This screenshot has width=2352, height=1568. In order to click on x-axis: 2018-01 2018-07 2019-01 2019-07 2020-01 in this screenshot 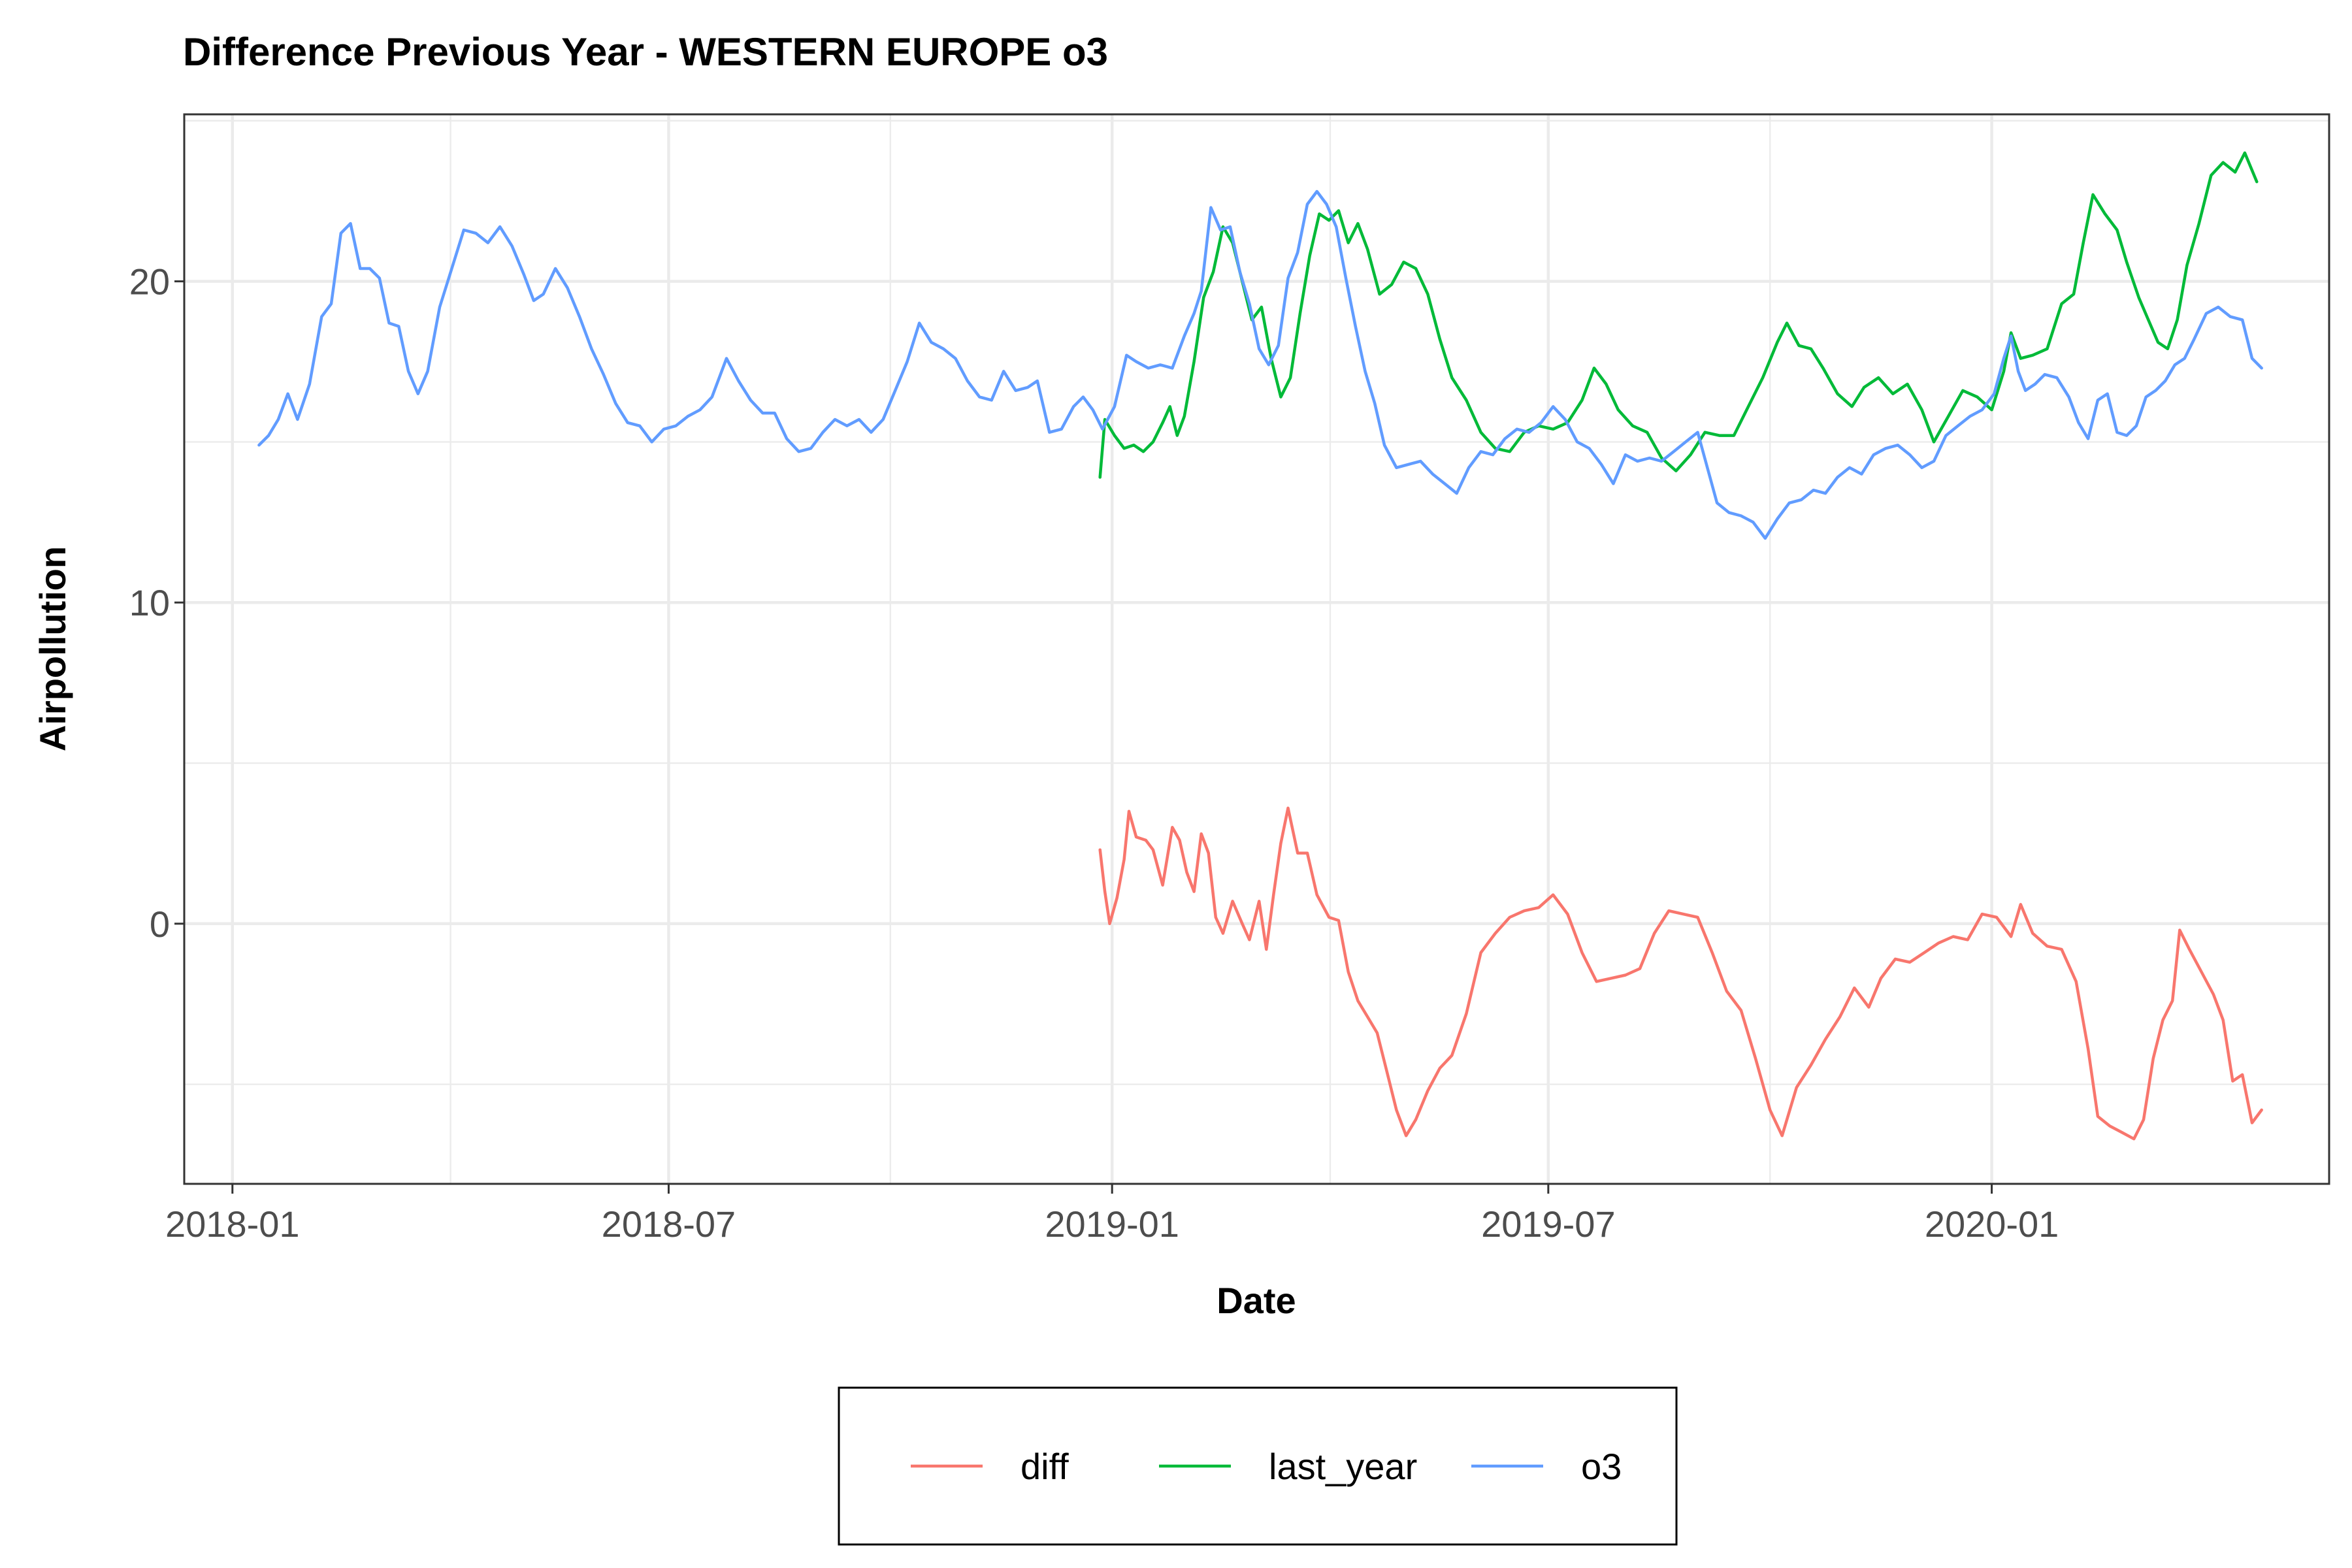, I will do `click(1112, 1214)`.